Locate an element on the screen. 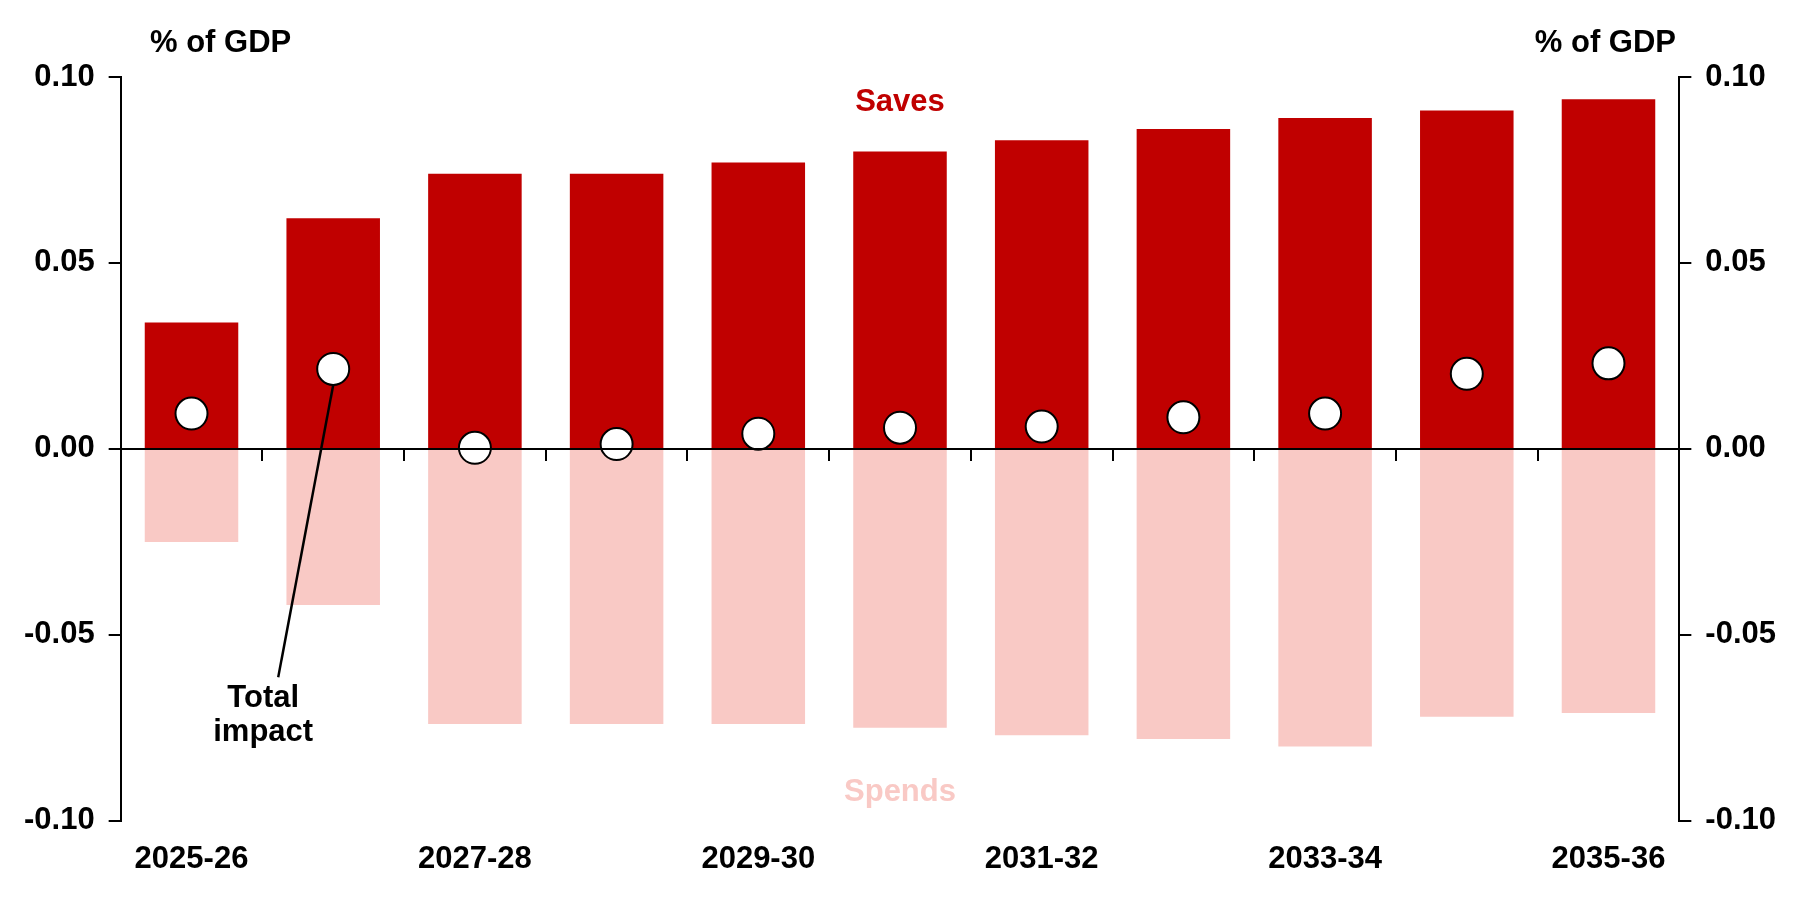 The image size is (1820, 910). y-axis-title: % of GDP is located at coordinates (221, 42).